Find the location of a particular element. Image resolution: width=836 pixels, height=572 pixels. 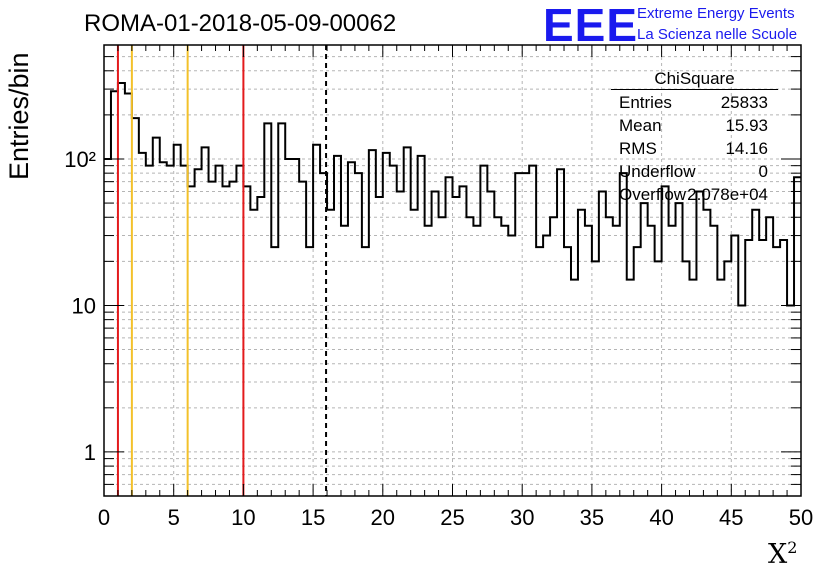

x-tick-label: 30 is located at coordinates (522, 517).